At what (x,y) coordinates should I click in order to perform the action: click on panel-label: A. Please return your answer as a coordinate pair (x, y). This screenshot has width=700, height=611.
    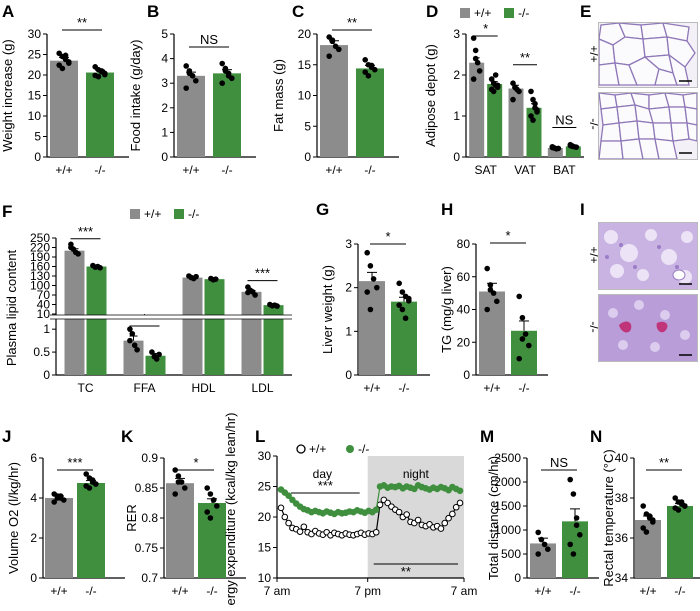
    Looking at the image, I should click on (8, 11).